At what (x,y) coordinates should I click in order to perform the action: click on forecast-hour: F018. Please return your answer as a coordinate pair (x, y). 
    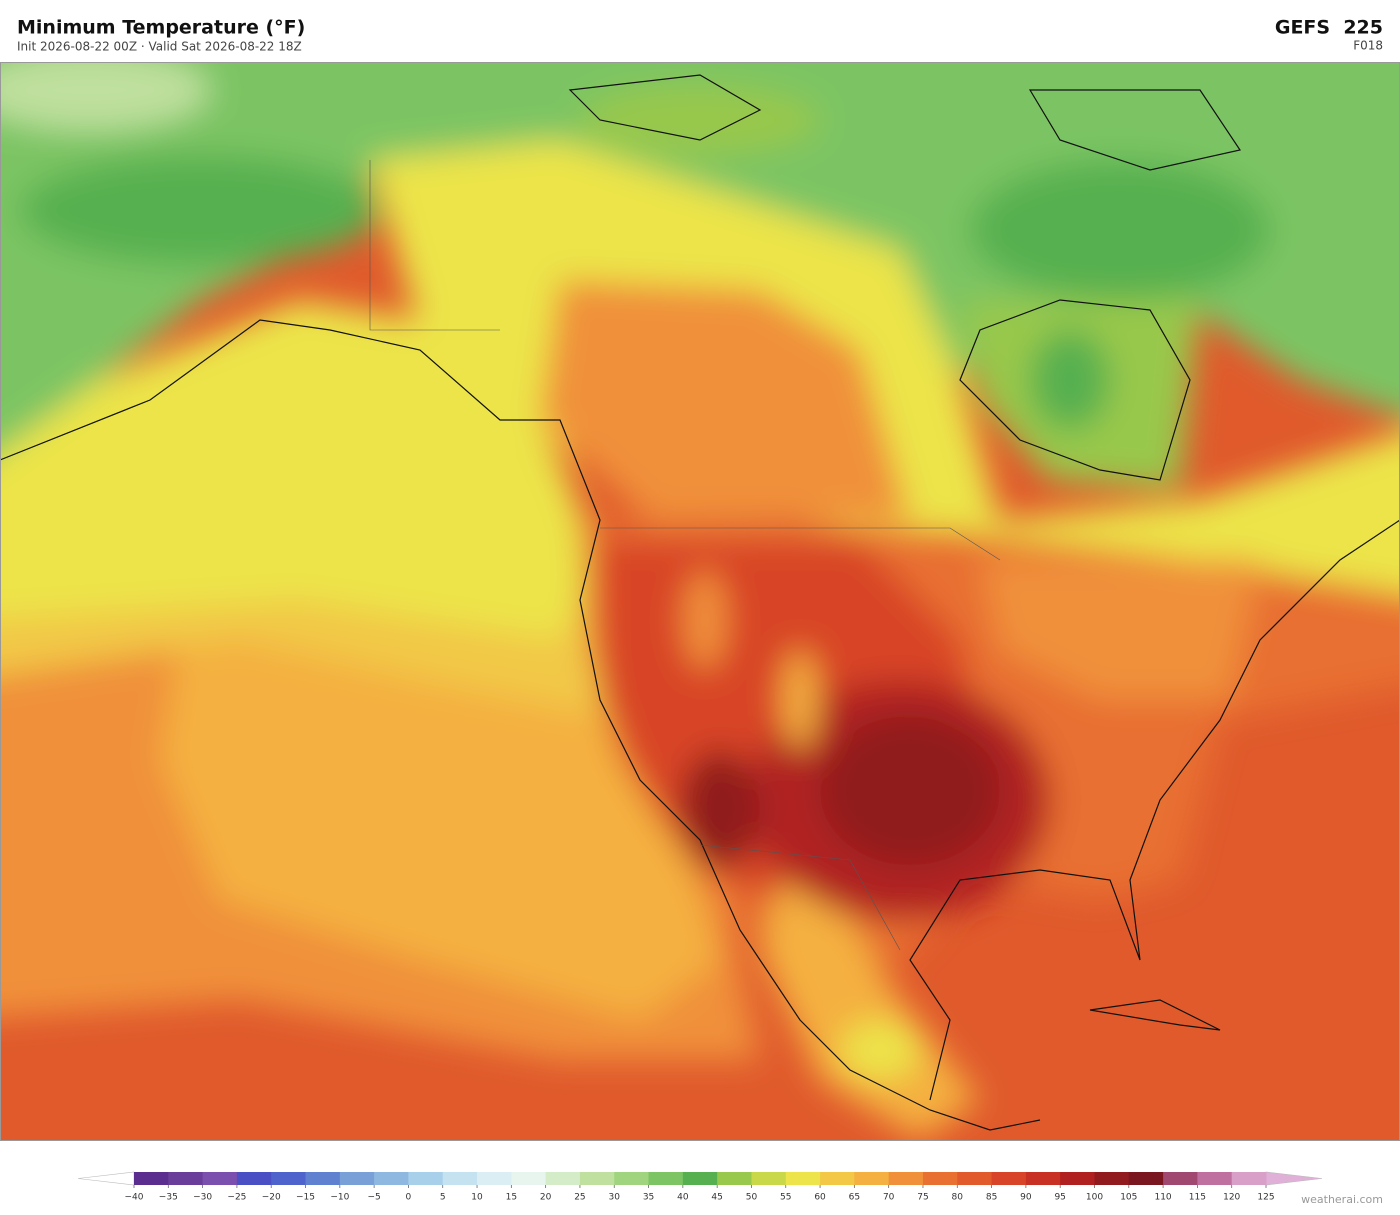
    Looking at the image, I should click on (1368, 46).